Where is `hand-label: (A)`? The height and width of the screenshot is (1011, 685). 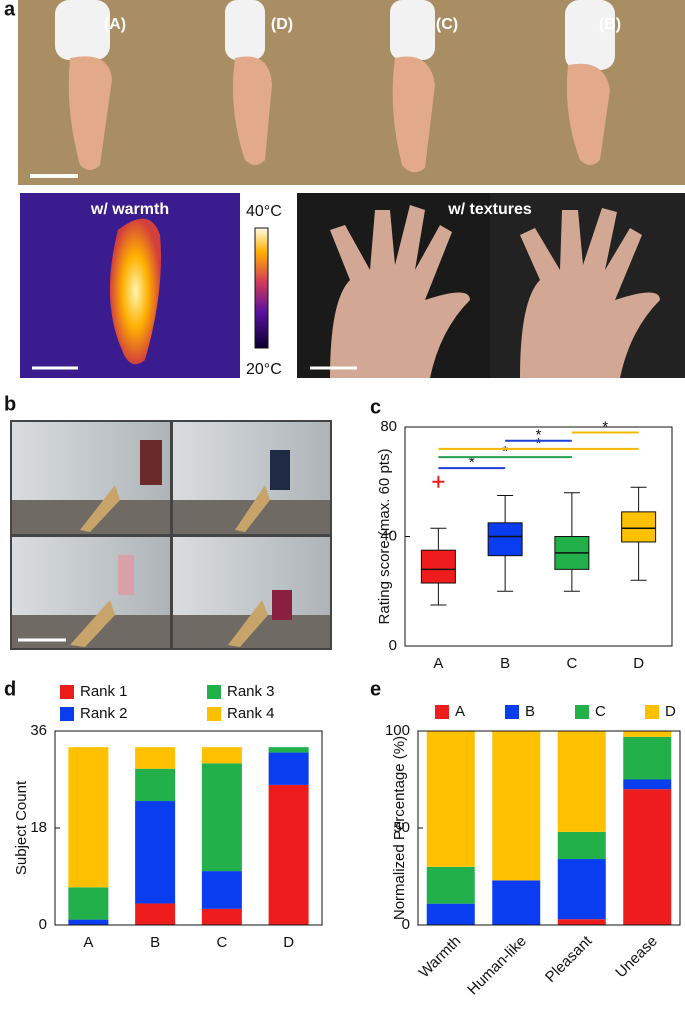 hand-label: (A) is located at coordinates (115, 24).